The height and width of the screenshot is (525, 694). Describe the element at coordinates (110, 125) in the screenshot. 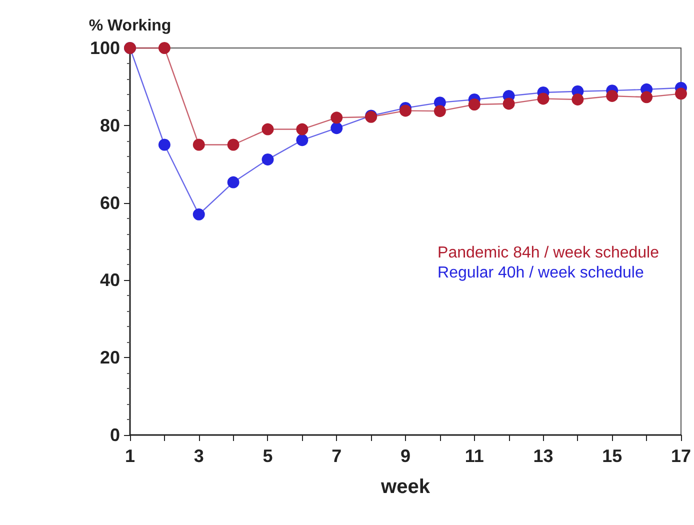

I see `y-tick-label: 80` at that location.